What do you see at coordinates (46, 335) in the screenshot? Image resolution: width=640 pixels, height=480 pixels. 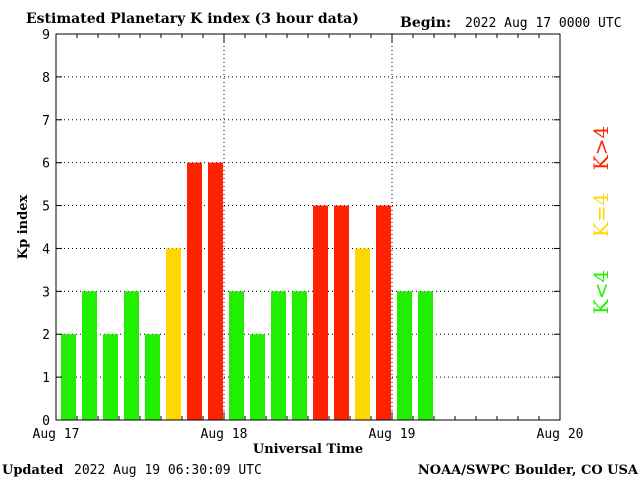 I see `y-tick-label: 2` at bounding box center [46, 335].